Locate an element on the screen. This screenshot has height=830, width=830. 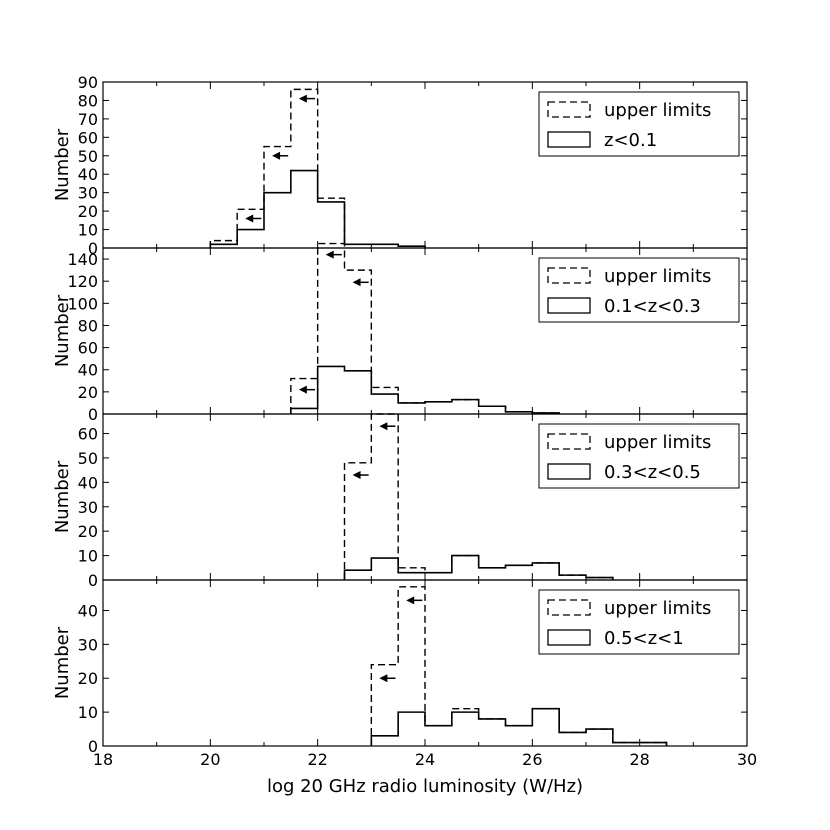
upper-limits-histogram is located at coordinates (317, 168).